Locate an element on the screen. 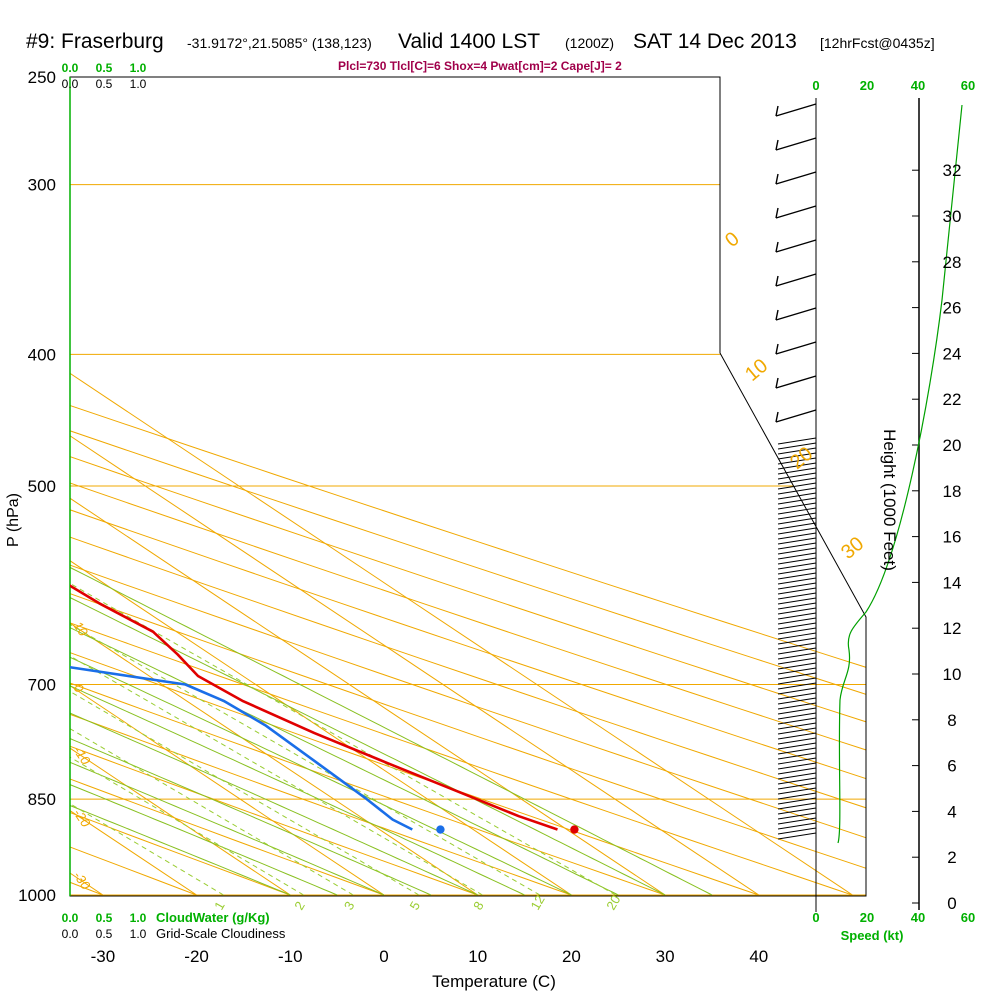  temperature-tick-label: 0 is located at coordinates (383, 956).